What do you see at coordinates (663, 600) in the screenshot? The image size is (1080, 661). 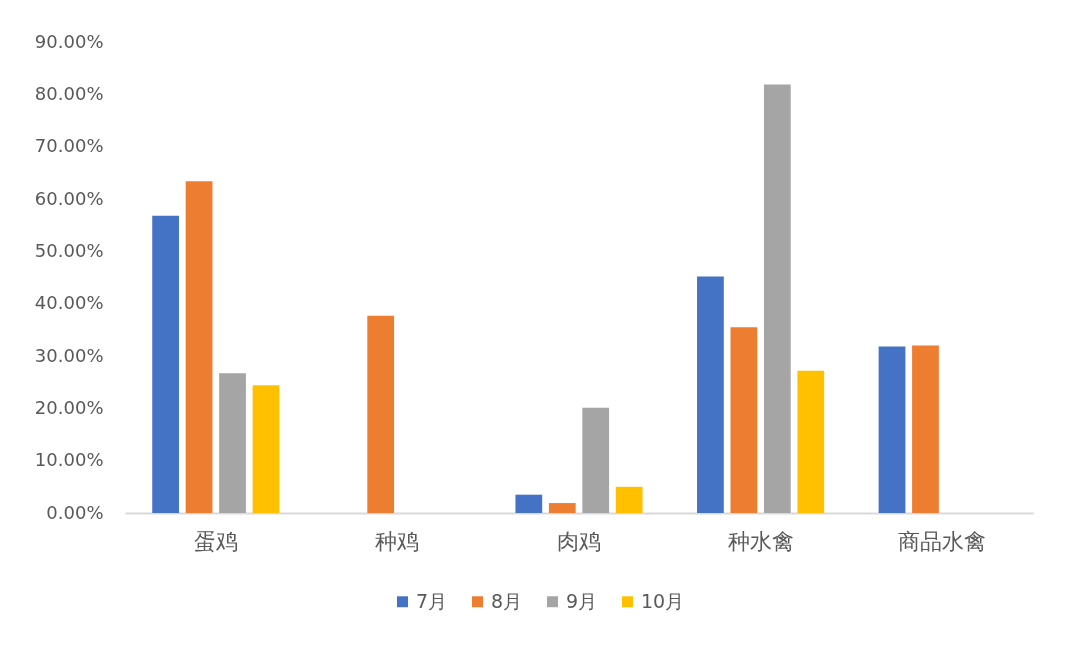 I see `legend-label: 10月` at bounding box center [663, 600].